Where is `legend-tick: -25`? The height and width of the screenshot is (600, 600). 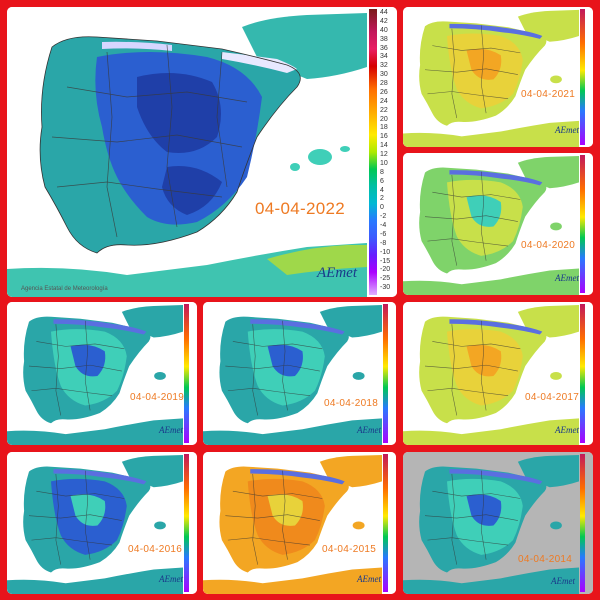
legend-tick: -25 is located at coordinates (385, 279).